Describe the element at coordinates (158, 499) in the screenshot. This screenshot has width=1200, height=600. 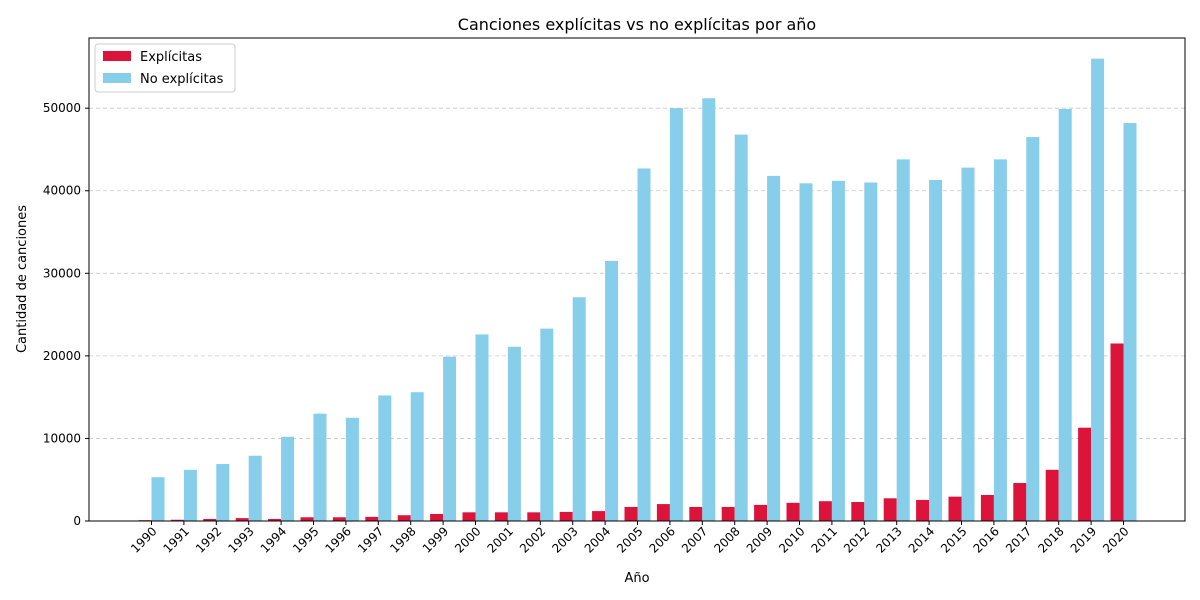
I see `bar-no-explicitas-1990` at that location.